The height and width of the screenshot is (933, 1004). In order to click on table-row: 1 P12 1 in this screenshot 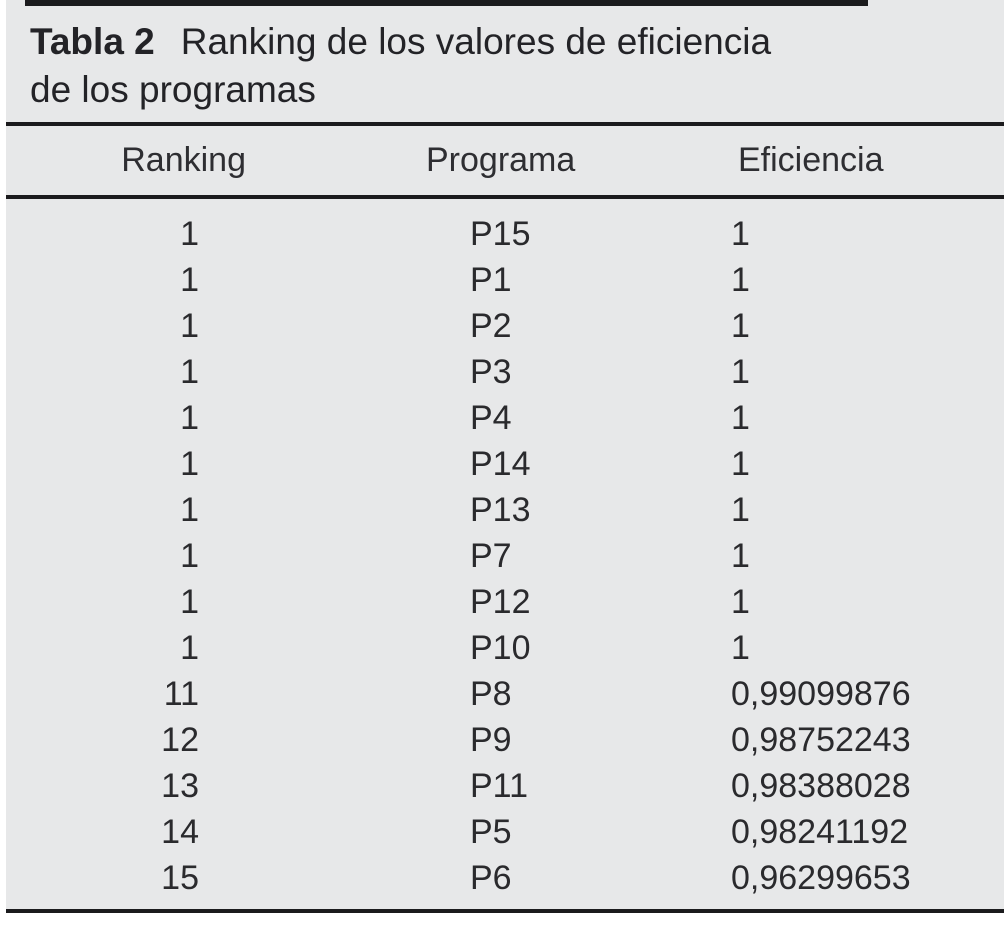, I will do `click(505, 602)`.